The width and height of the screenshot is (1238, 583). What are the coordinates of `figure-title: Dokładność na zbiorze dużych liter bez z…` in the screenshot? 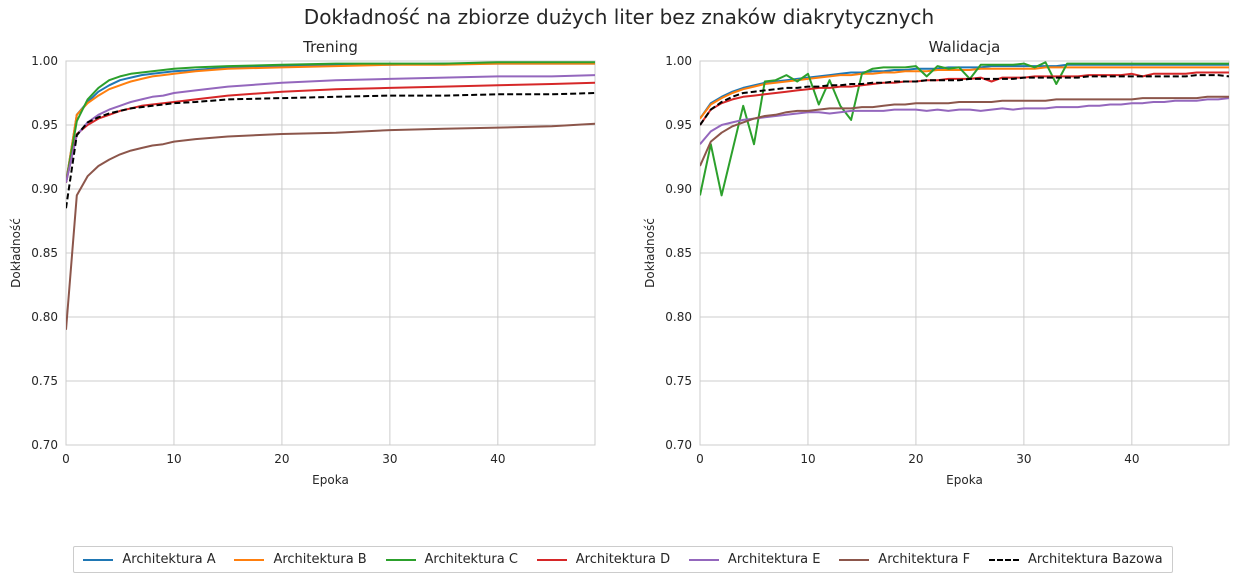 It's located at (619, 17).